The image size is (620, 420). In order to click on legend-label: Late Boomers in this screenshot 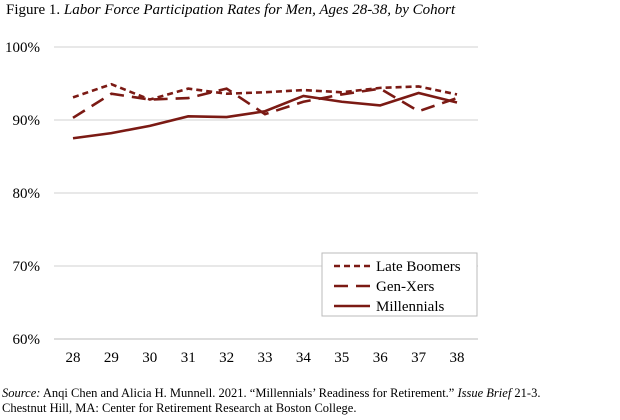, I will do `click(418, 267)`.